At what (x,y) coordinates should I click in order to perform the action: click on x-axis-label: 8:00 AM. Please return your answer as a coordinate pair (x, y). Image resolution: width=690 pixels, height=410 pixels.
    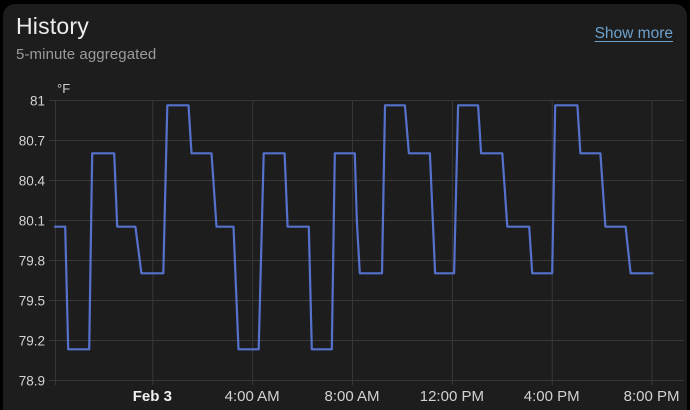
    Looking at the image, I should click on (352, 396).